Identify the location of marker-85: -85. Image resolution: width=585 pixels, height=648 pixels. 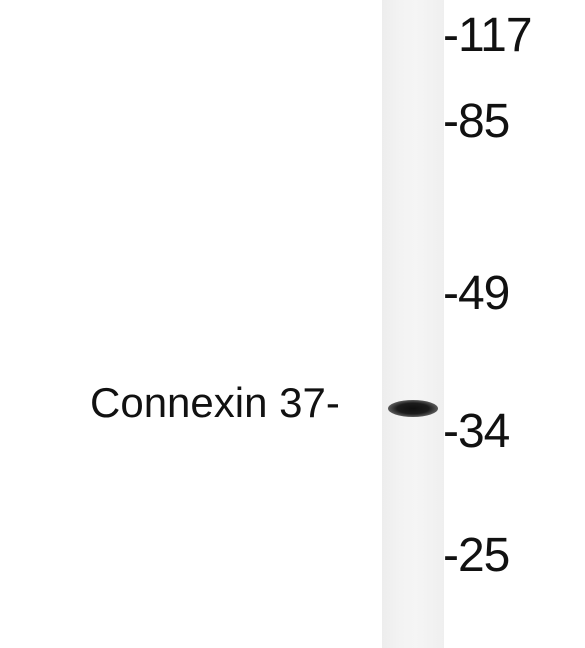
(476, 121).